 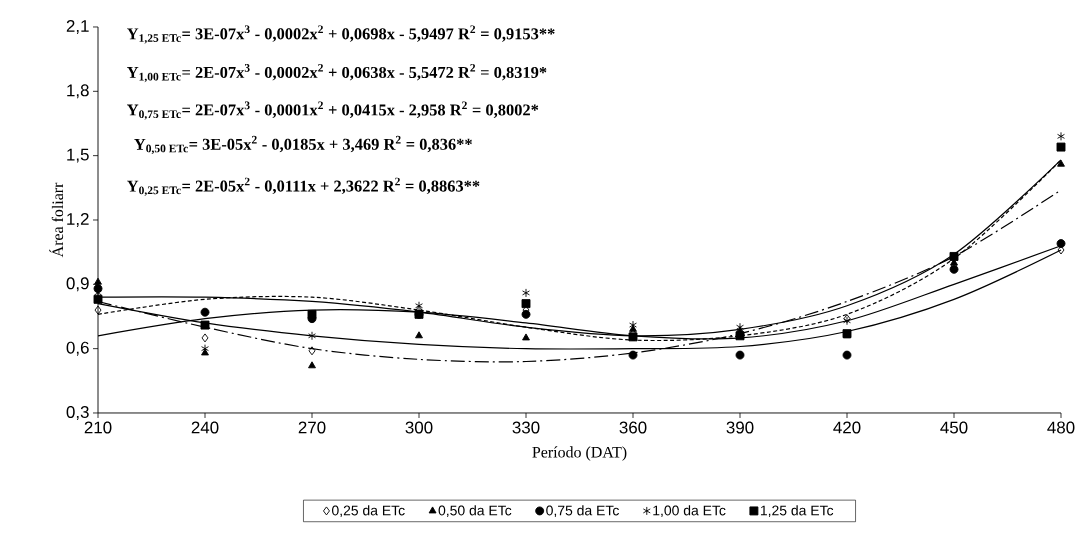 I want to click on y-tick-label: 1,5, so click(x=78, y=155).